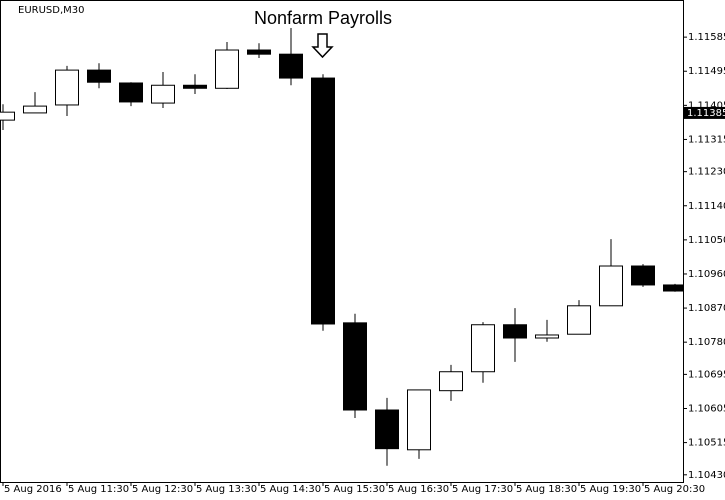 The width and height of the screenshot is (725, 500). Describe the element at coordinates (706, 342) in the screenshot. I see `y-tick-label: 1.10780` at that location.